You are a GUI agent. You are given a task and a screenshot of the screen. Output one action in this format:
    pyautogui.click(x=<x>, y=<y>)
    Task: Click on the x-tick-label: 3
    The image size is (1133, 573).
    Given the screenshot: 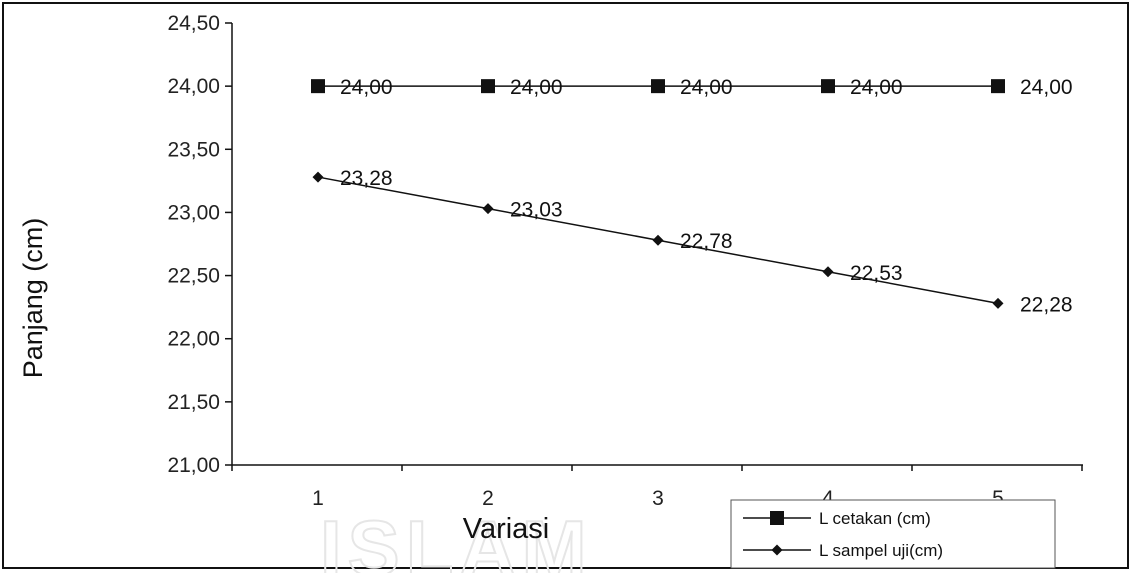 What is the action you would take?
    pyautogui.click(x=658, y=498)
    